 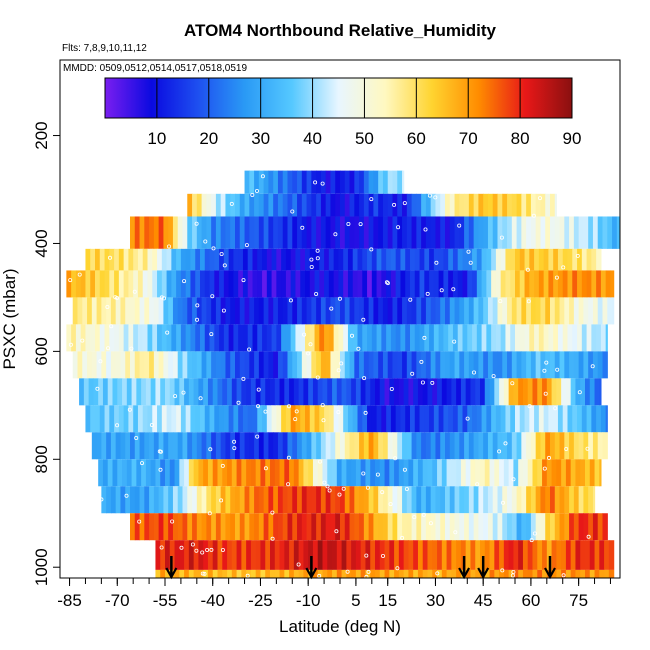 What do you see at coordinates (572, 138) in the screenshot?
I see `colorbar-tick-label: 90` at bounding box center [572, 138].